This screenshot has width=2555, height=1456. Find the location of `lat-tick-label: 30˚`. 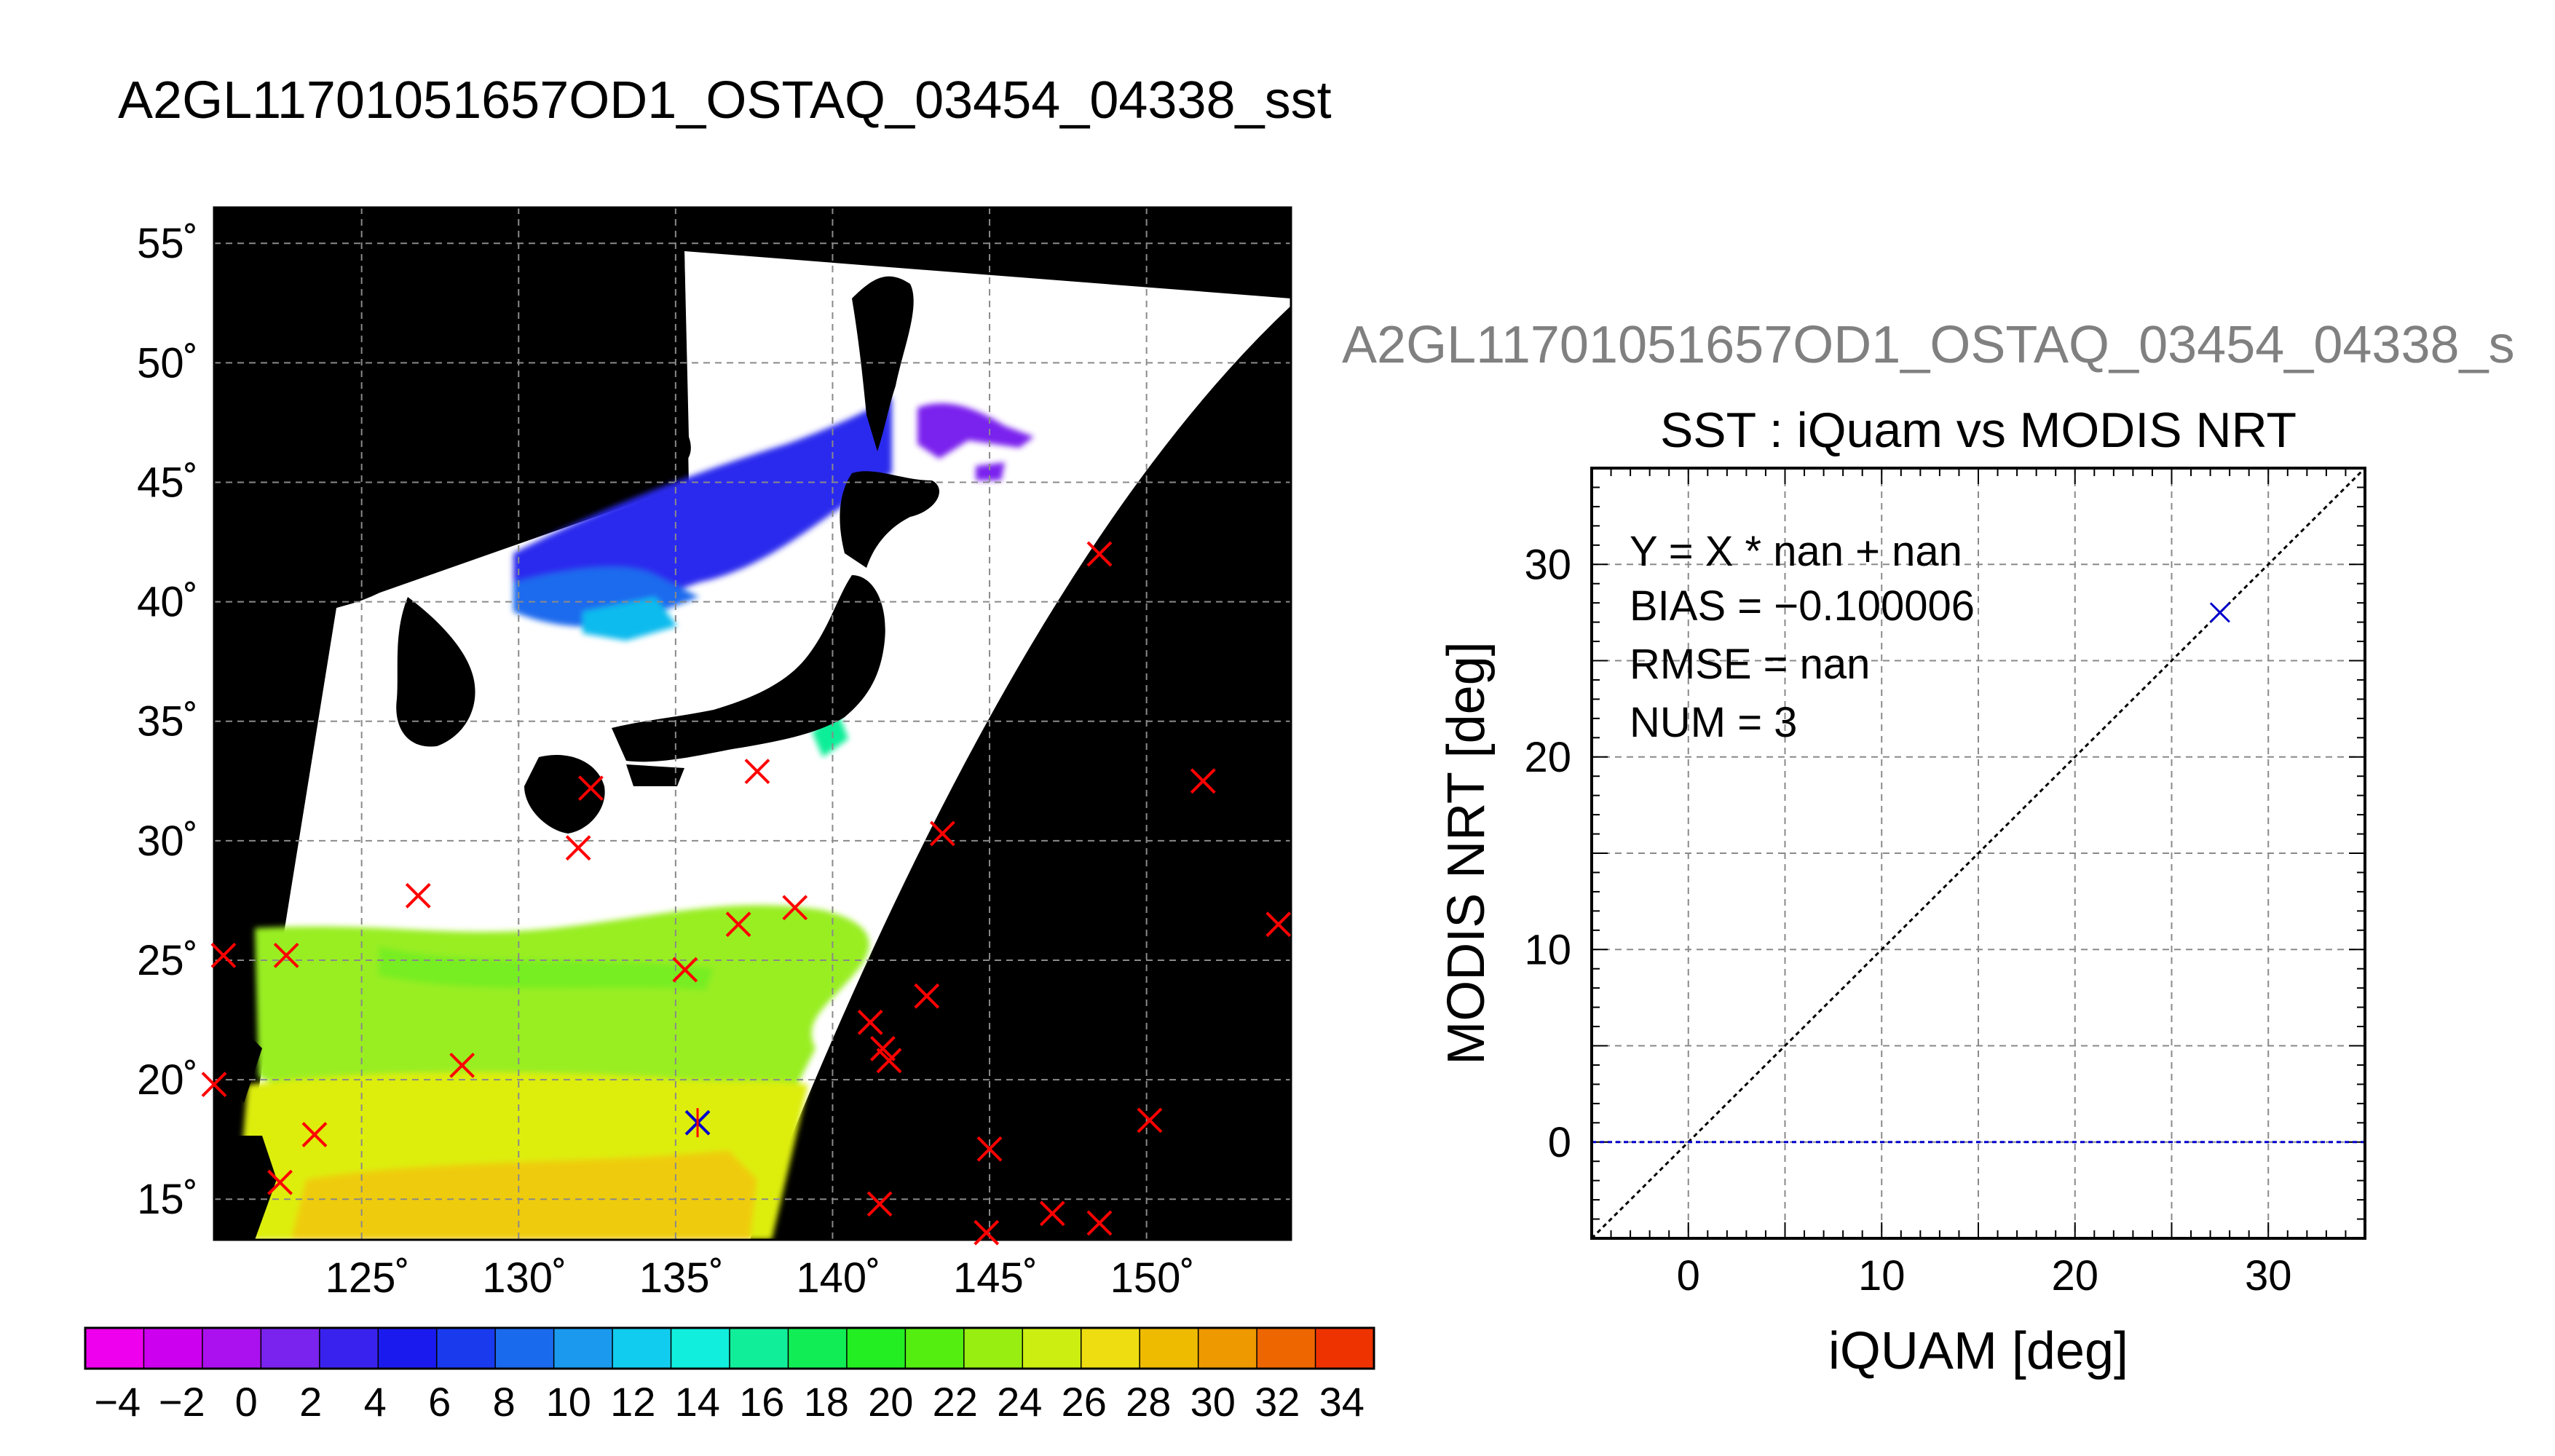

lat-tick-label: 30˚ is located at coordinates (167, 841).